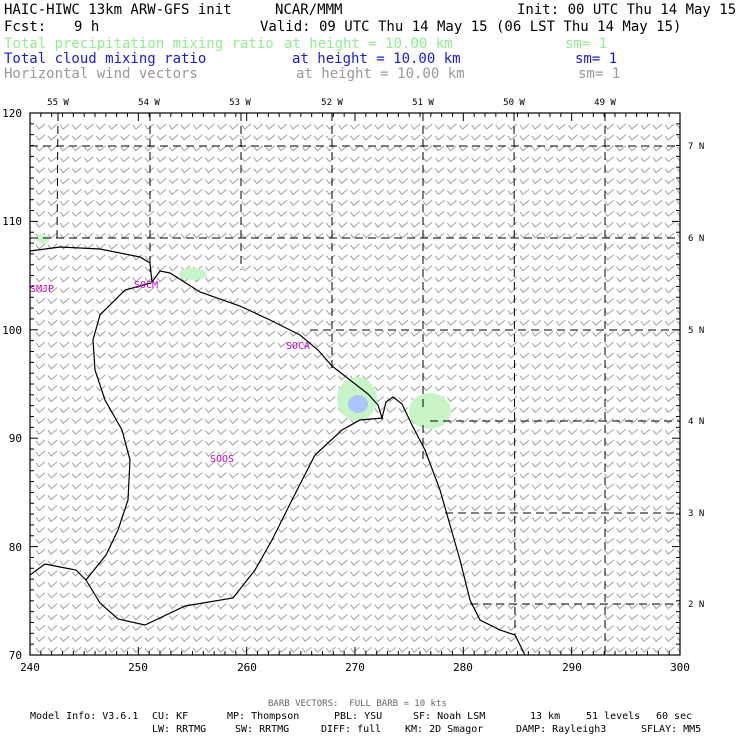 This screenshot has width=740, height=740. Describe the element at coordinates (586, 44) in the screenshot. I see `field-precip-sm: sm= 1` at that location.